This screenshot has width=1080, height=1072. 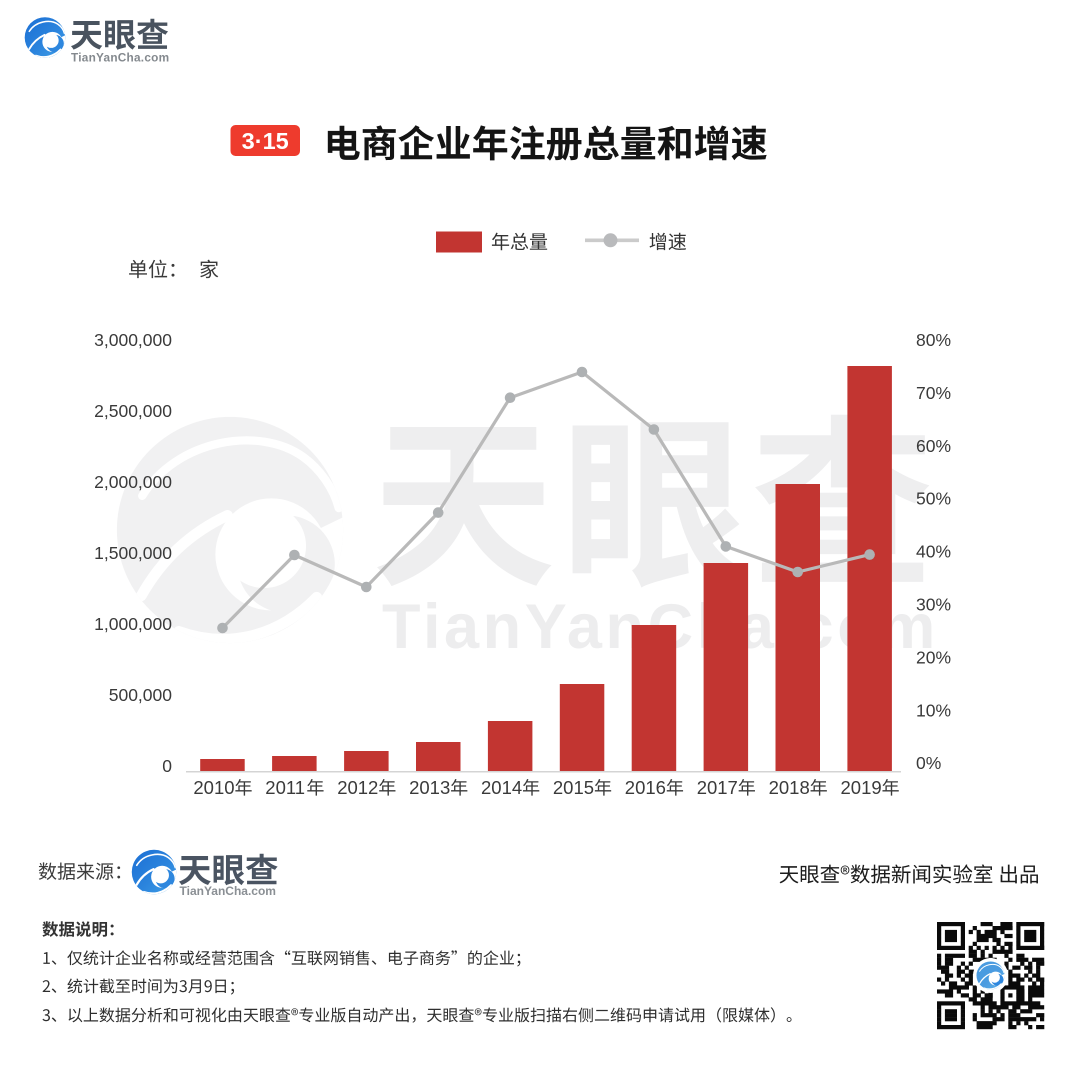 What do you see at coordinates (933, 710) in the screenshot?
I see `svg-text: 10%` at bounding box center [933, 710].